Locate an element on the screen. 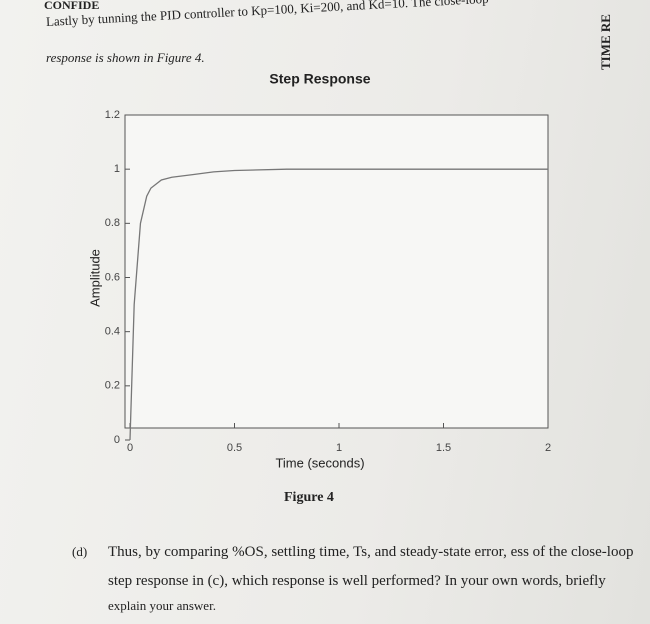  y-tick-label: 0 is located at coordinates (117, 440).